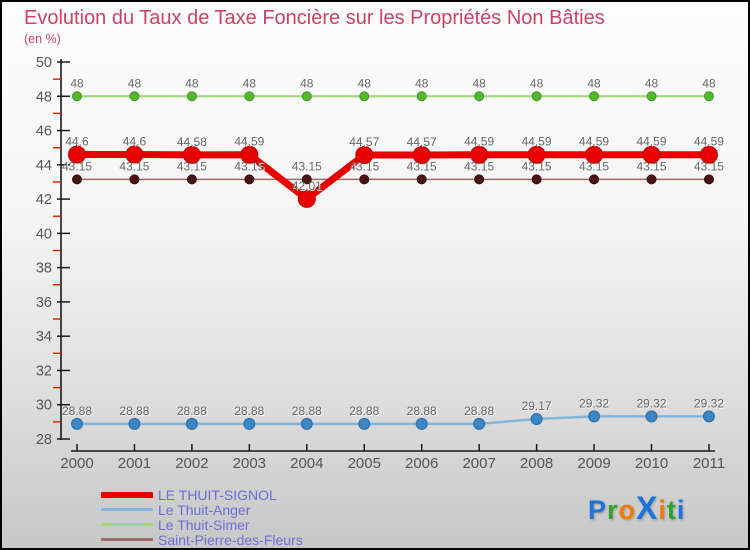 The image size is (750, 550). I want to click on svg-text: 2011, so click(709, 463).